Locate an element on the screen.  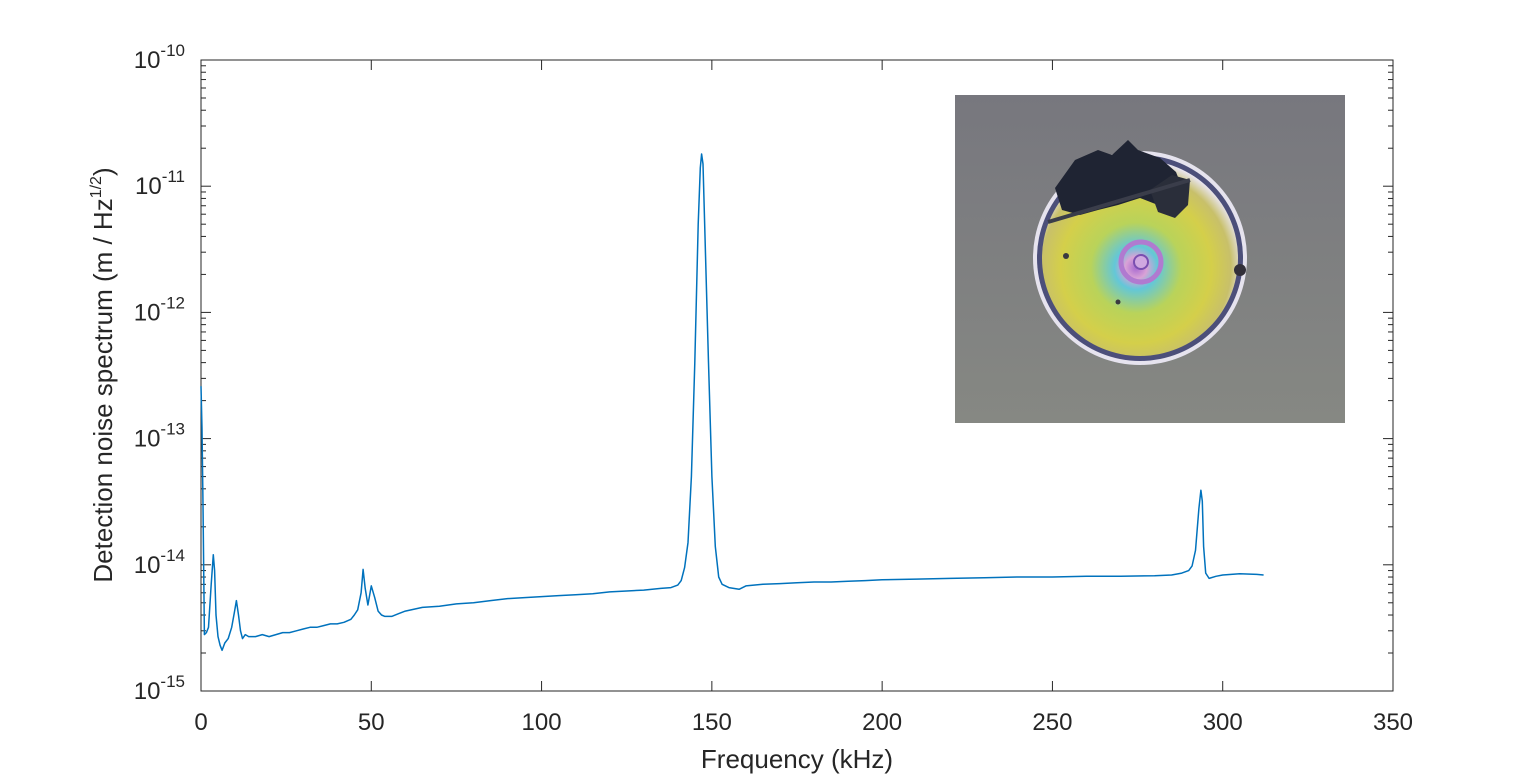
x-tick-label: 300 is located at coordinates (1223, 722).